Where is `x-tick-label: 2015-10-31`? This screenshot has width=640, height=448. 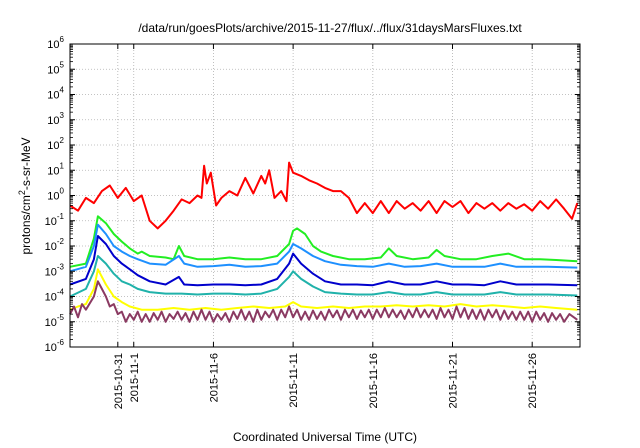
x-tick-label: 2015-10-31 is located at coordinates (119, 381).